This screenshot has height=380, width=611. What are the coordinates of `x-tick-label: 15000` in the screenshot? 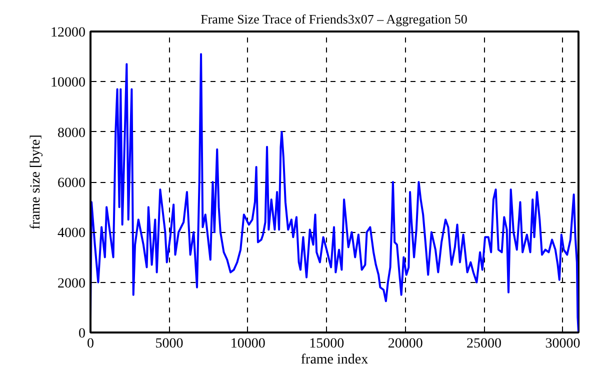 It's located at (326, 344).